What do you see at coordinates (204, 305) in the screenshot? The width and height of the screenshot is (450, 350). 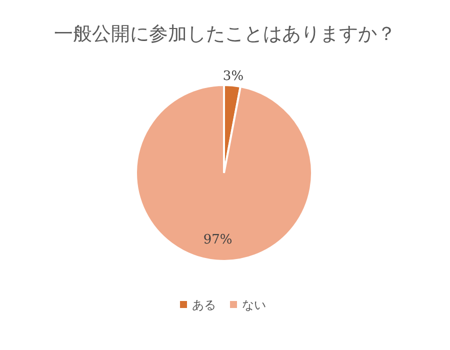 I see `legend-label: ある` at bounding box center [204, 305].